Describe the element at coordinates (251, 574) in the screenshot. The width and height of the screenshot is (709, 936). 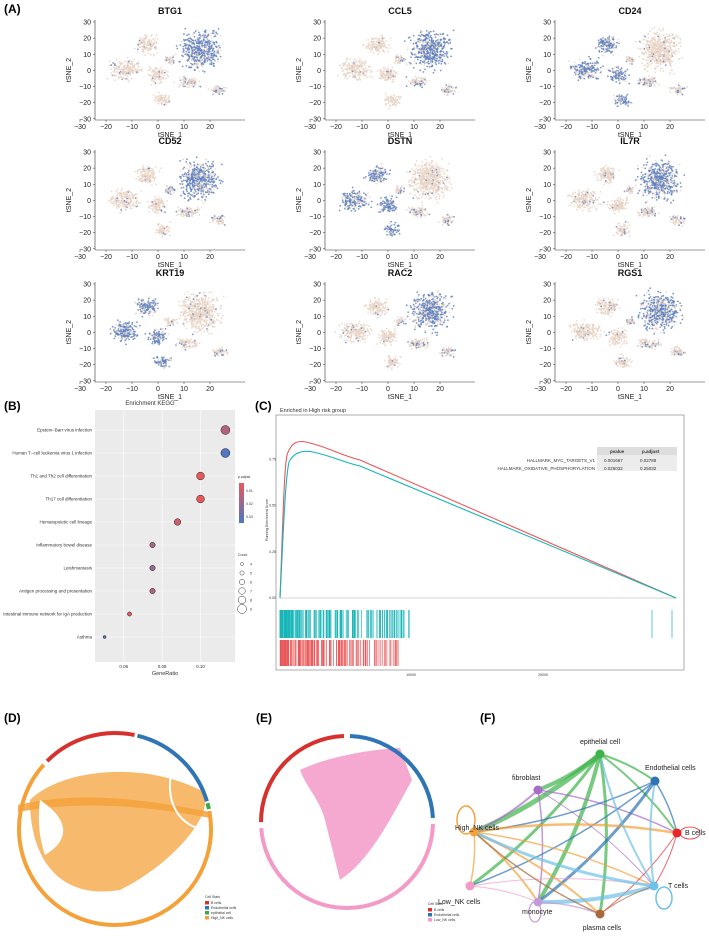
I see `kegg-count-label: 5` at that location.